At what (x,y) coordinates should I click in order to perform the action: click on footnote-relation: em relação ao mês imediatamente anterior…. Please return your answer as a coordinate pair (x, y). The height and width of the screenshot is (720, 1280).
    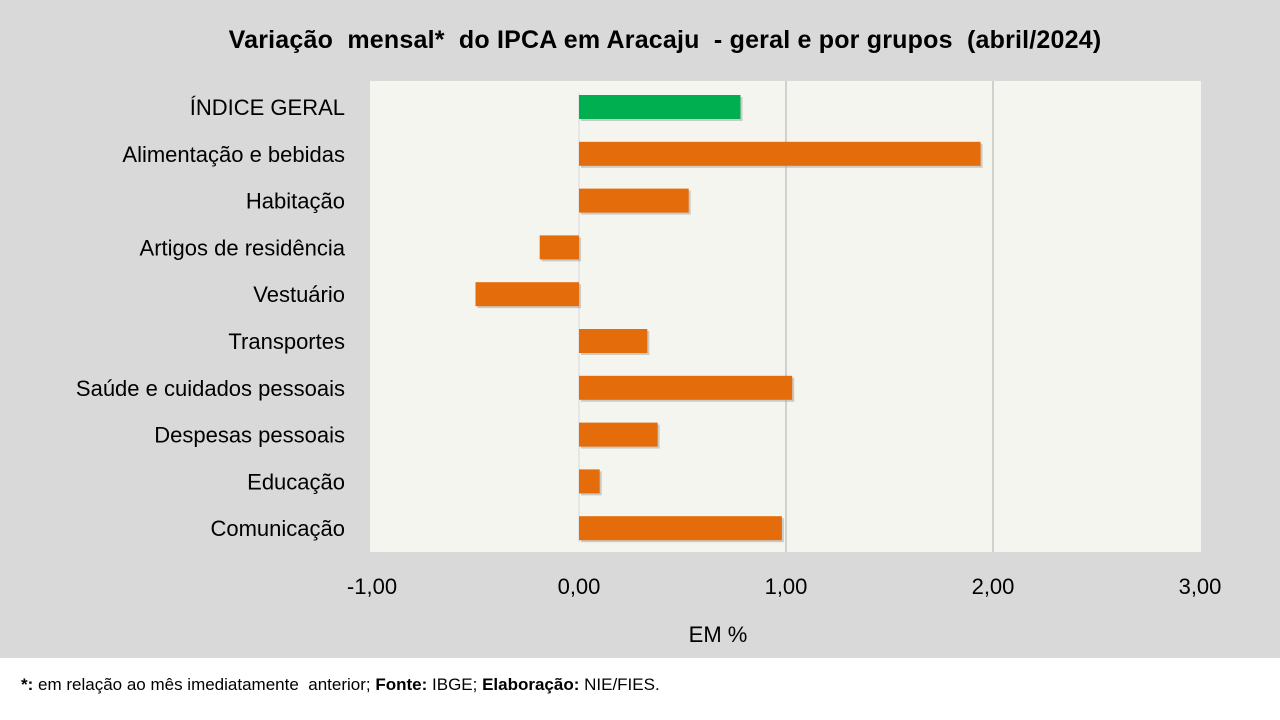
    Looking at the image, I should click on (204, 684).